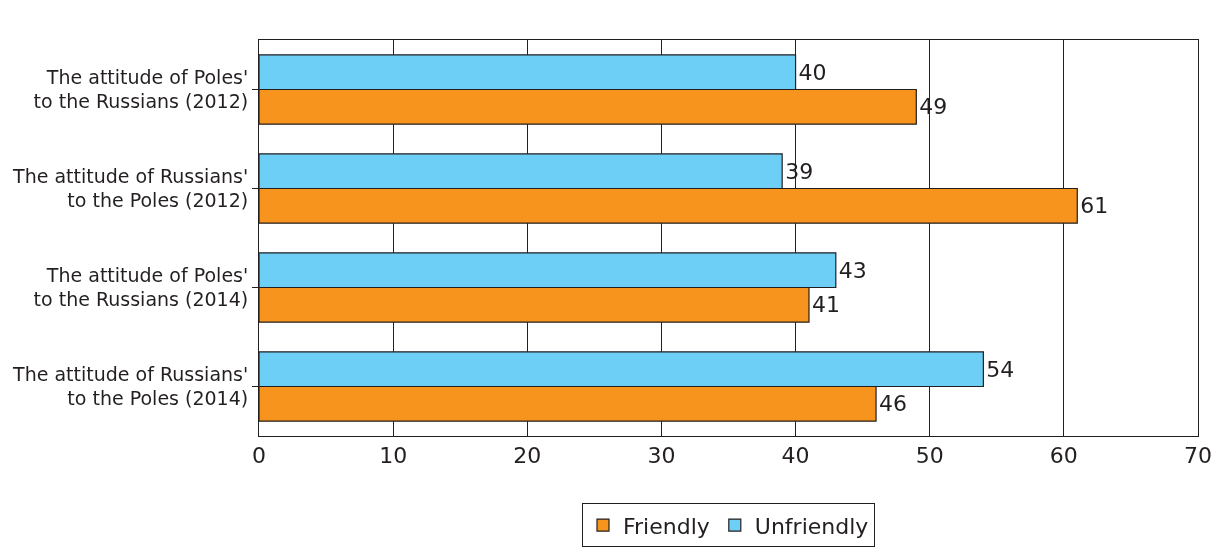 Image resolution: width=1228 pixels, height=559 pixels. I want to click on data-label: 46, so click(893, 404).